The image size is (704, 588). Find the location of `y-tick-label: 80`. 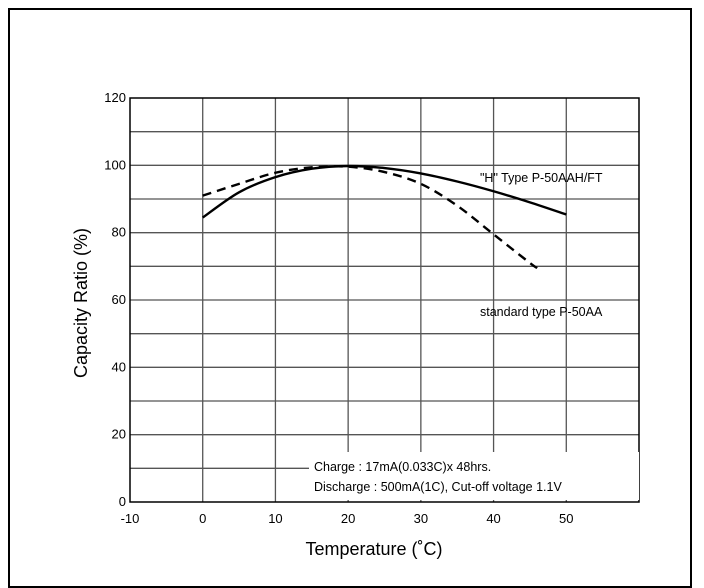

y-tick-label: 80 is located at coordinates (119, 232).